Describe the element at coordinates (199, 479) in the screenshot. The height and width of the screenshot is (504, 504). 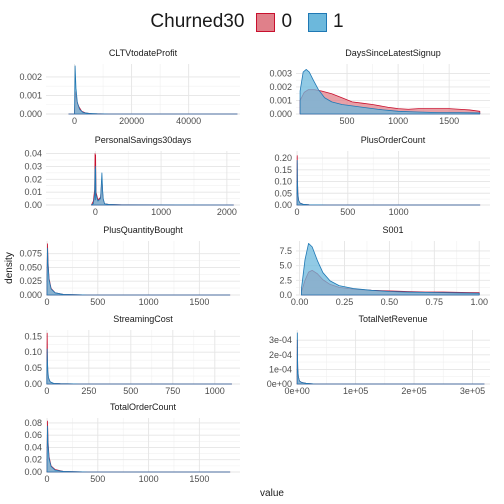
I see `x-tick-label: 1500` at that location.